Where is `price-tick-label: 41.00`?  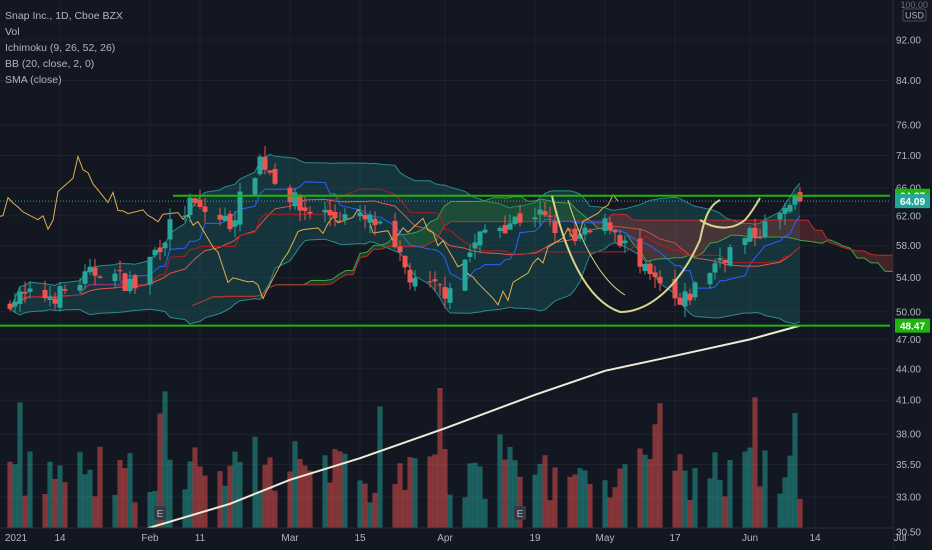
price-tick-label: 41.00 is located at coordinates (908, 401).